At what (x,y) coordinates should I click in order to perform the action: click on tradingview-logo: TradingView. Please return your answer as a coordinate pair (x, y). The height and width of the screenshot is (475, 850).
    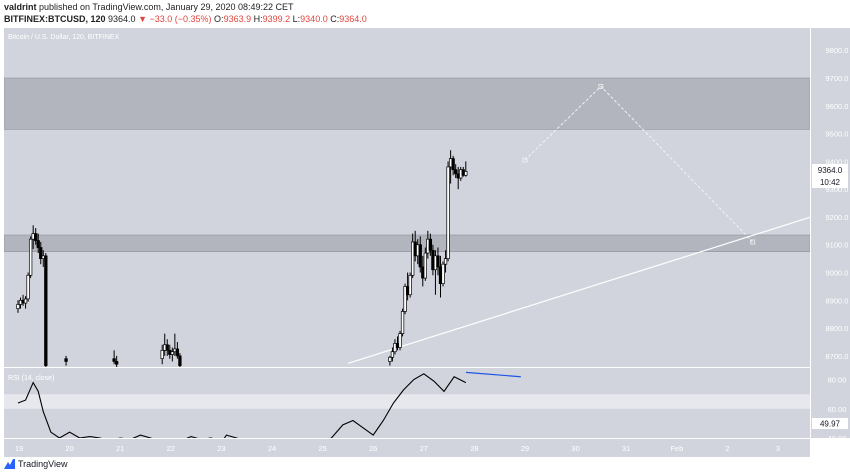
    Looking at the image, I should click on (36, 464).